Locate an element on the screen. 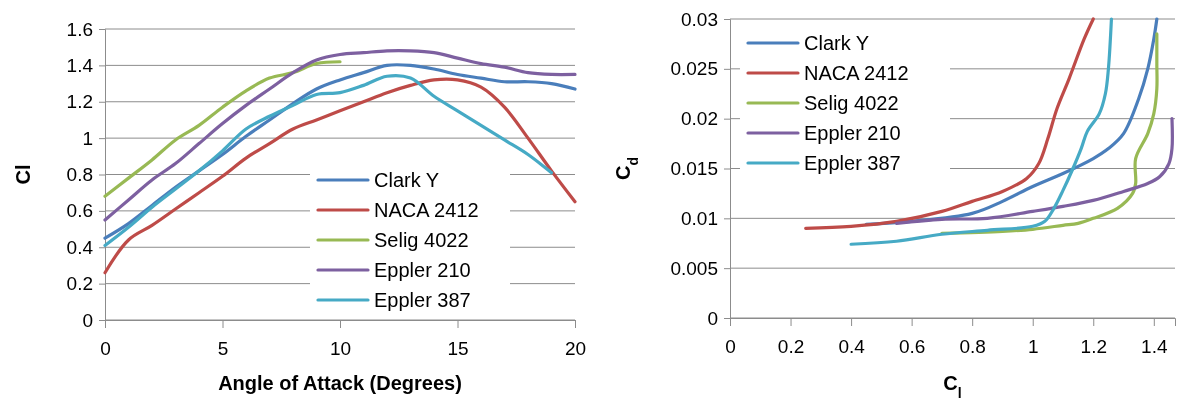 This screenshot has width=1179, height=404. x-tick-label: 1.2 is located at coordinates (1093, 347).